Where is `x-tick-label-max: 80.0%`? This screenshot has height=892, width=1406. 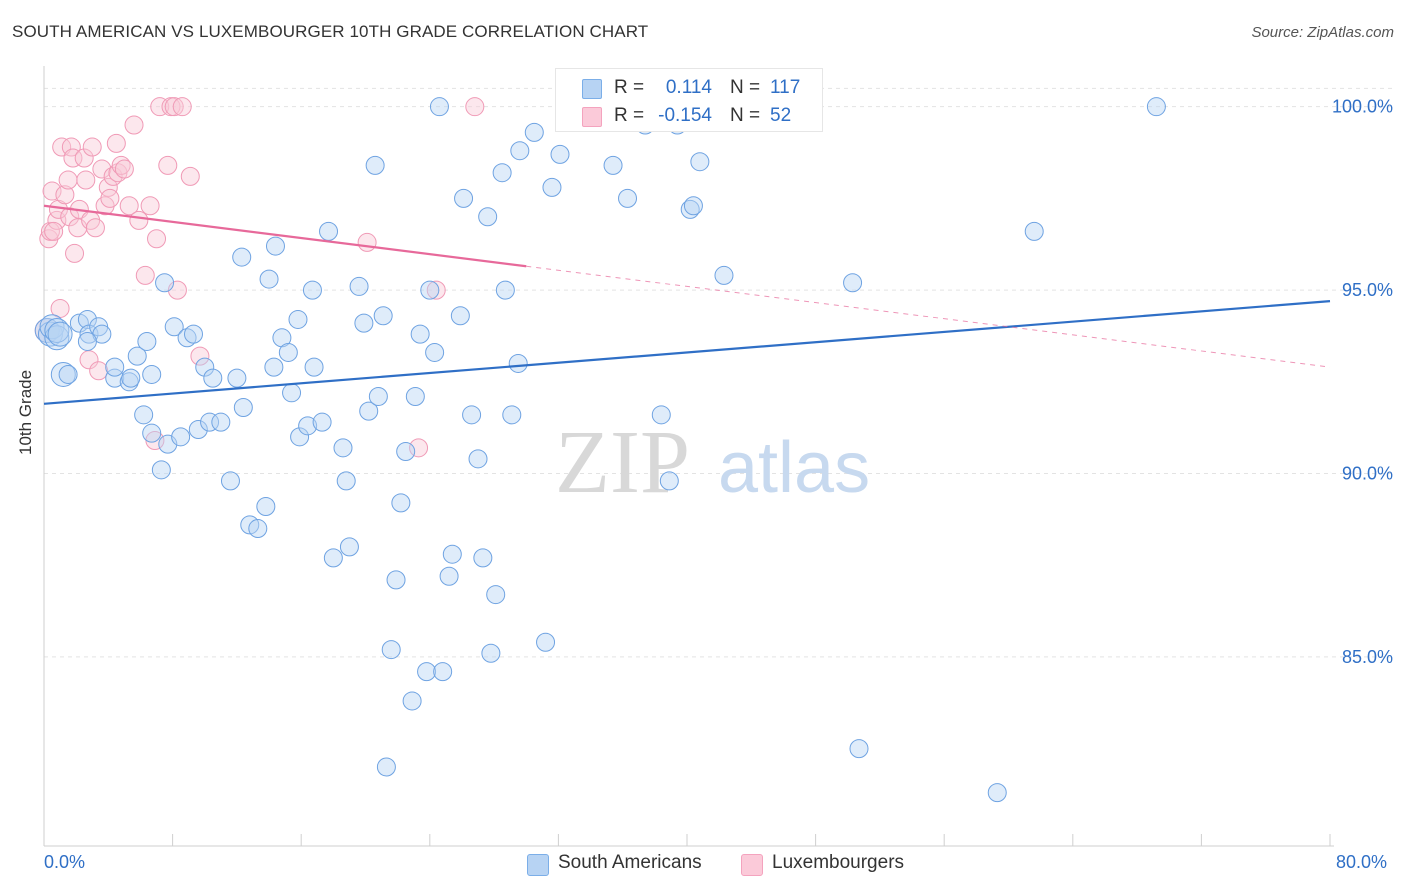
x-tick-label-max: 80.0% is located at coordinates (1362, 862).